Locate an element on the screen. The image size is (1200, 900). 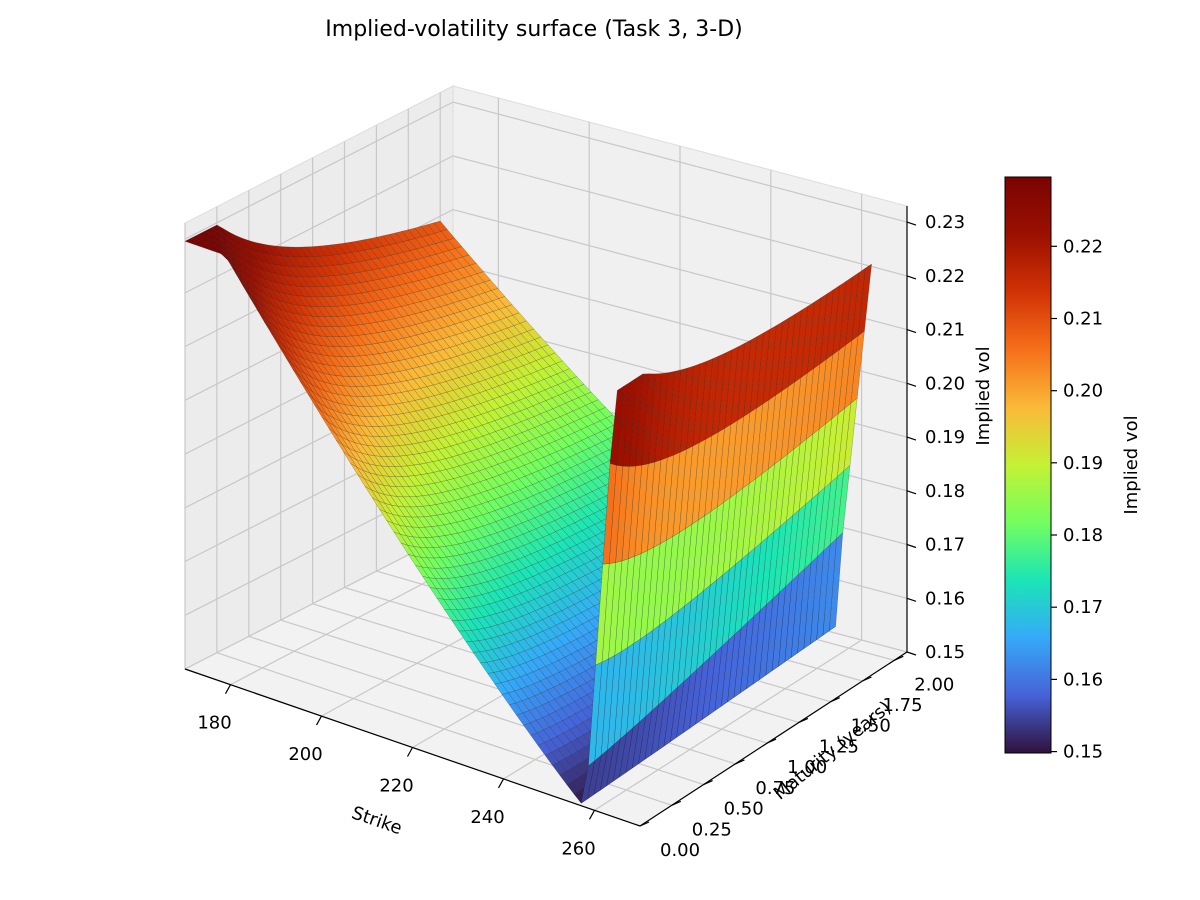
x-tick-label: 260 is located at coordinates (578, 848).